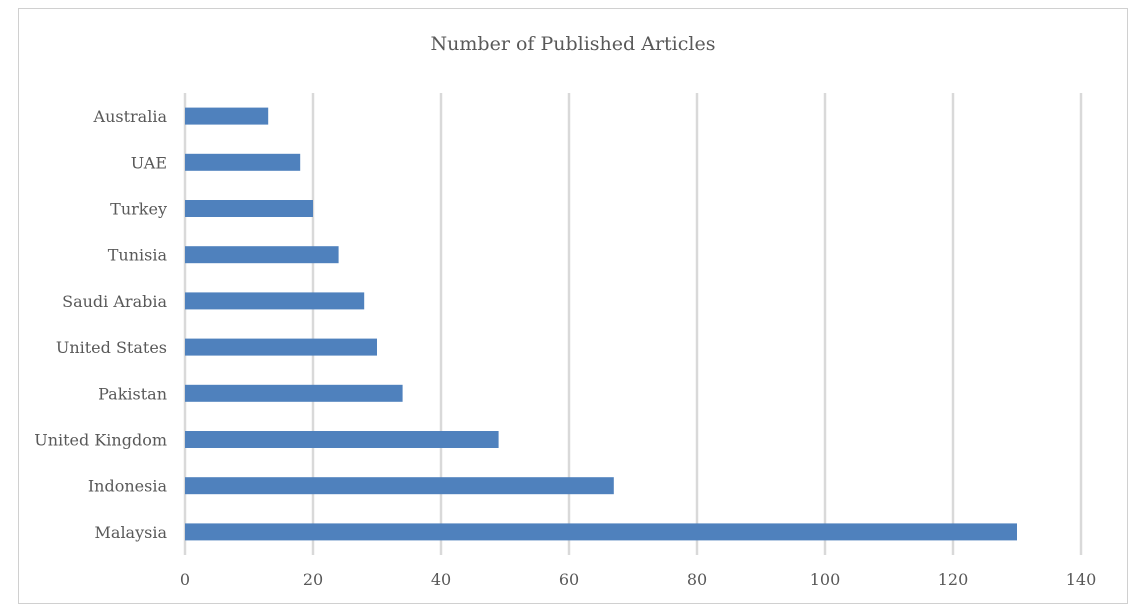  Describe the element at coordinates (128, 486) in the screenshot. I see `category-label-indonesia: Indonesia` at that location.